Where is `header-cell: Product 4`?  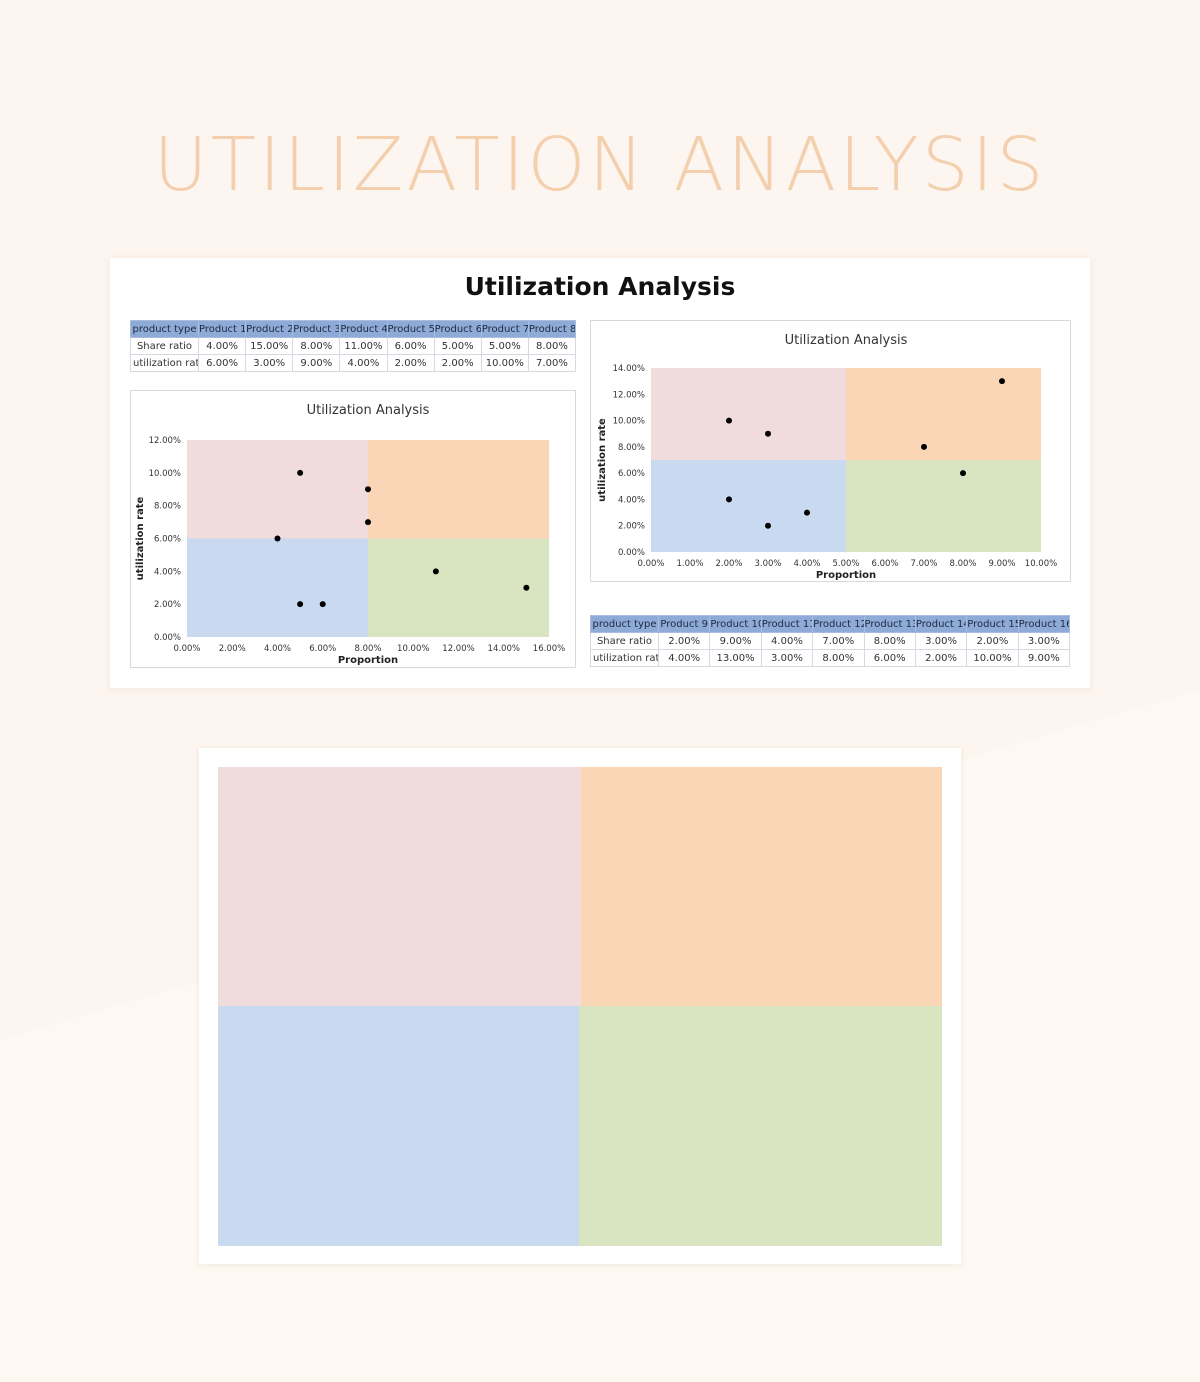
header-cell: Product 4 is located at coordinates (363, 329).